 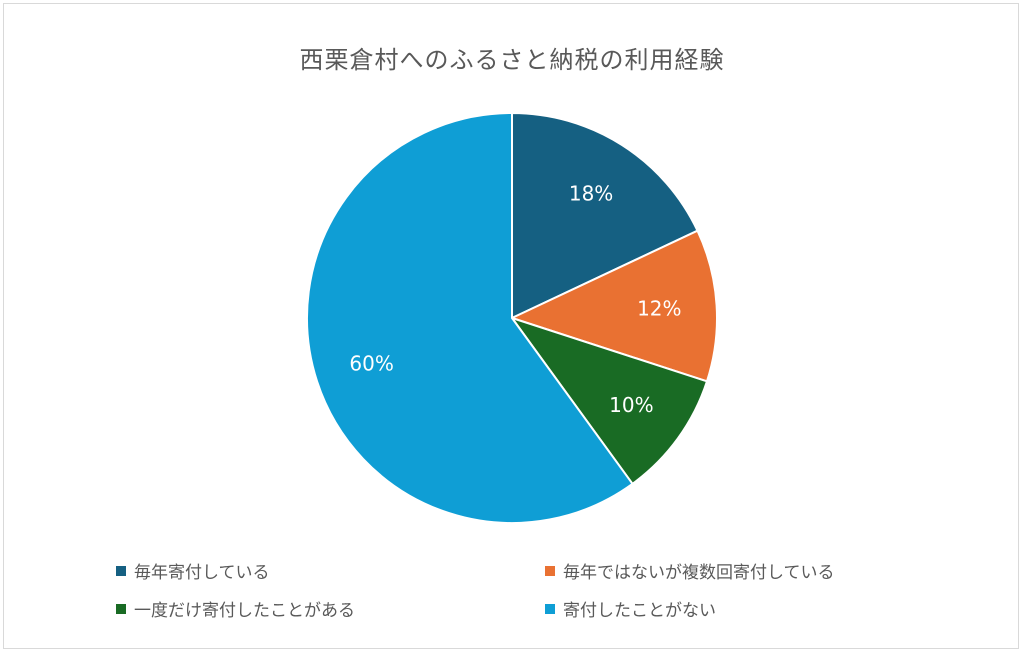 What do you see at coordinates (371, 364) in the screenshot?
I see `data-label-never: 60%` at bounding box center [371, 364].